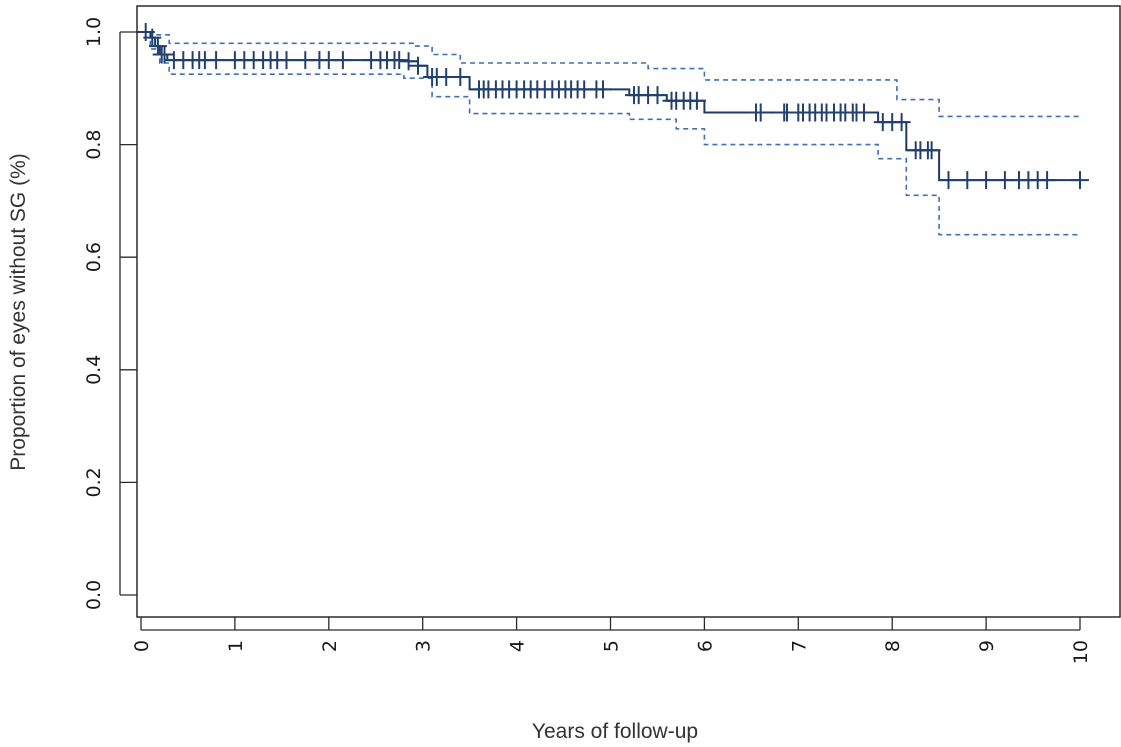 The height and width of the screenshot is (747, 1121). What do you see at coordinates (1081, 652) in the screenshot?
I see `x-tick-label: 10` at bounding box center [1081, 652].